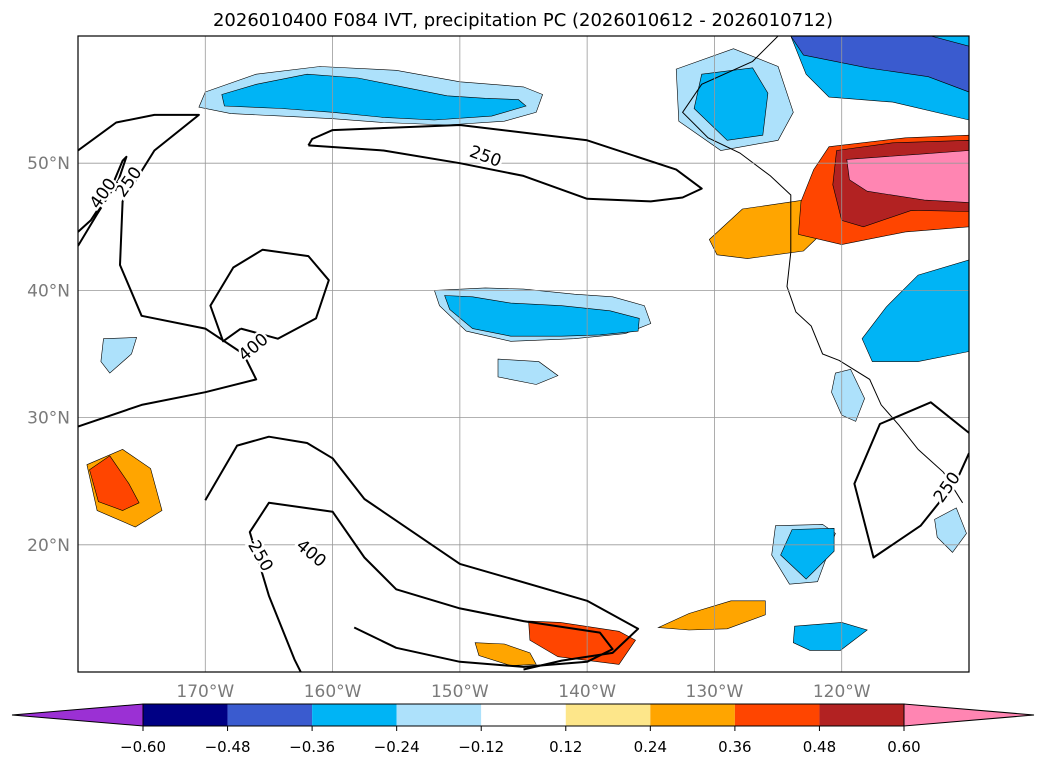 The image size is (1047, 765). I want to click on colorbar-label-5: 0.12, so click(565, 747).